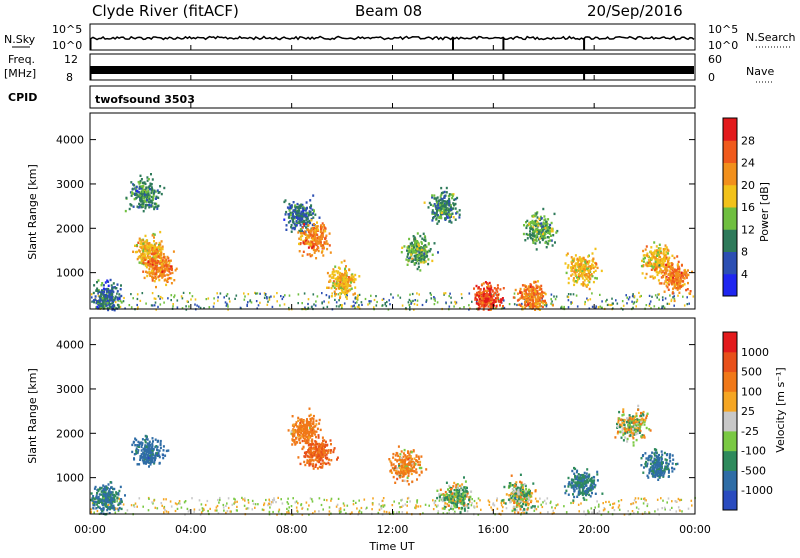  What do you see at coordinates (32, 212) in the screenshot?
I see `power-ylabel: Slant Range [km]` at bounding box center [32, 212].